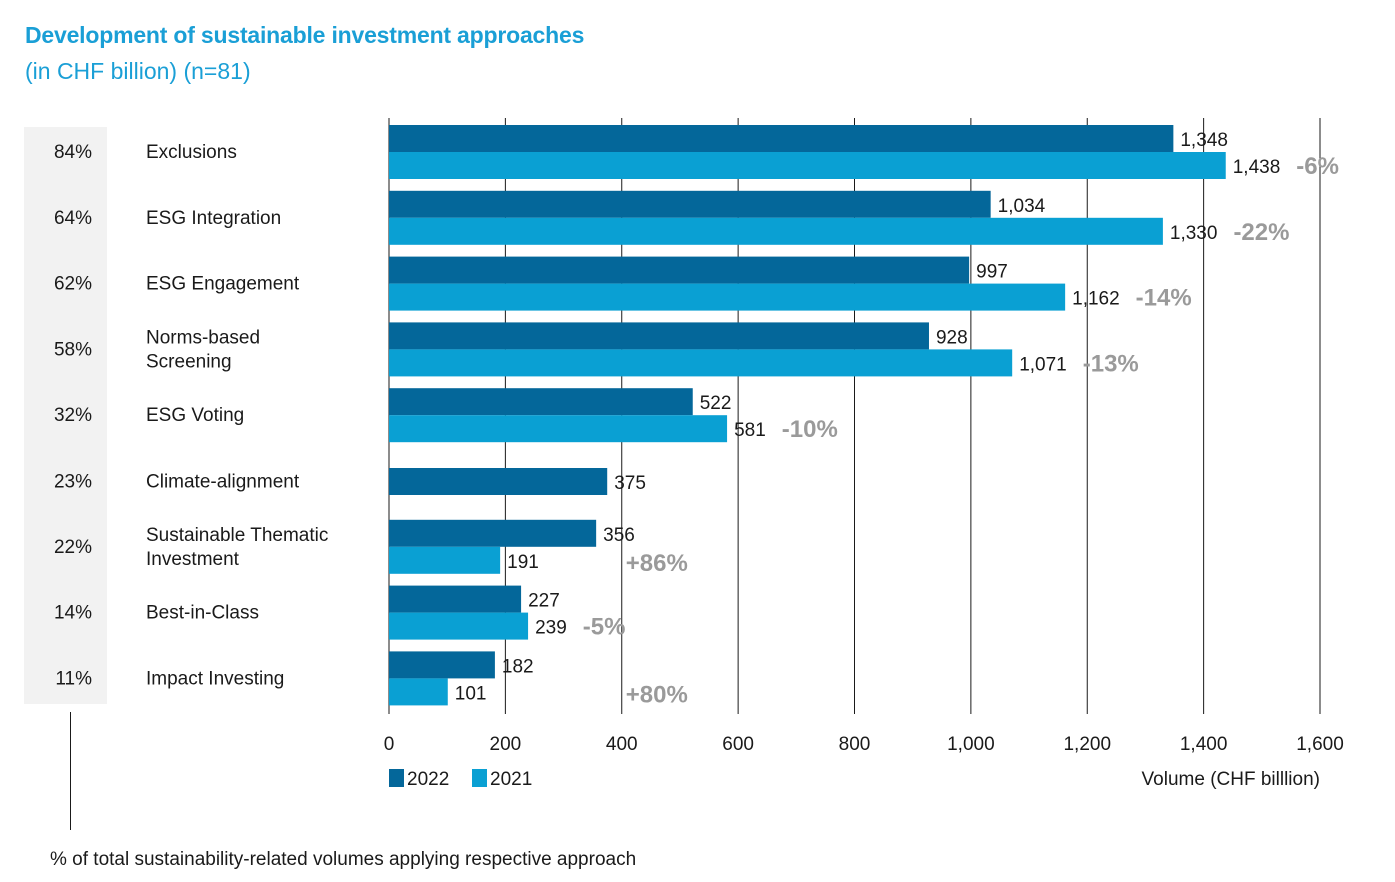 This screenshot has height=882, width=1395. I want to click on x-axis-title: Volume (CHF billlion), so click(1231, 779).